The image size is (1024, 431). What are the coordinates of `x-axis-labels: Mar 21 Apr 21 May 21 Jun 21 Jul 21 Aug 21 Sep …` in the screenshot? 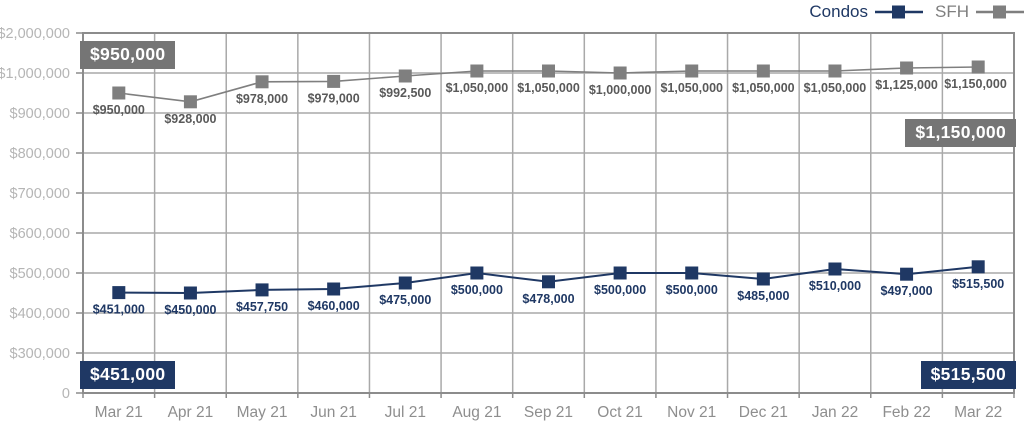 It's located at (549, 412).